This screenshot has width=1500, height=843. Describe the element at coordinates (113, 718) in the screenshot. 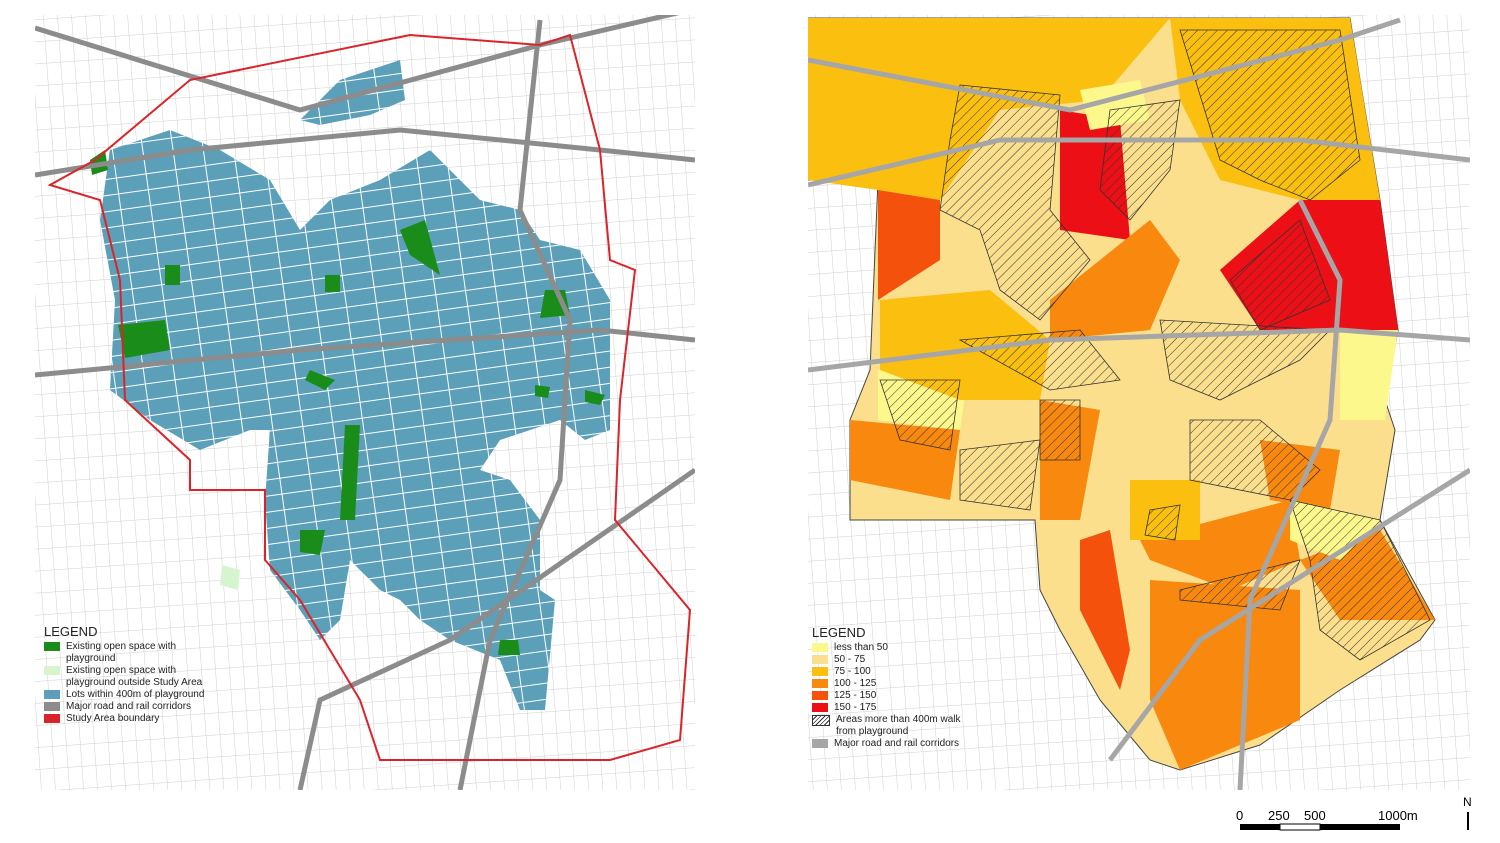

I see `legend-label: Study Area boundary` at that location.